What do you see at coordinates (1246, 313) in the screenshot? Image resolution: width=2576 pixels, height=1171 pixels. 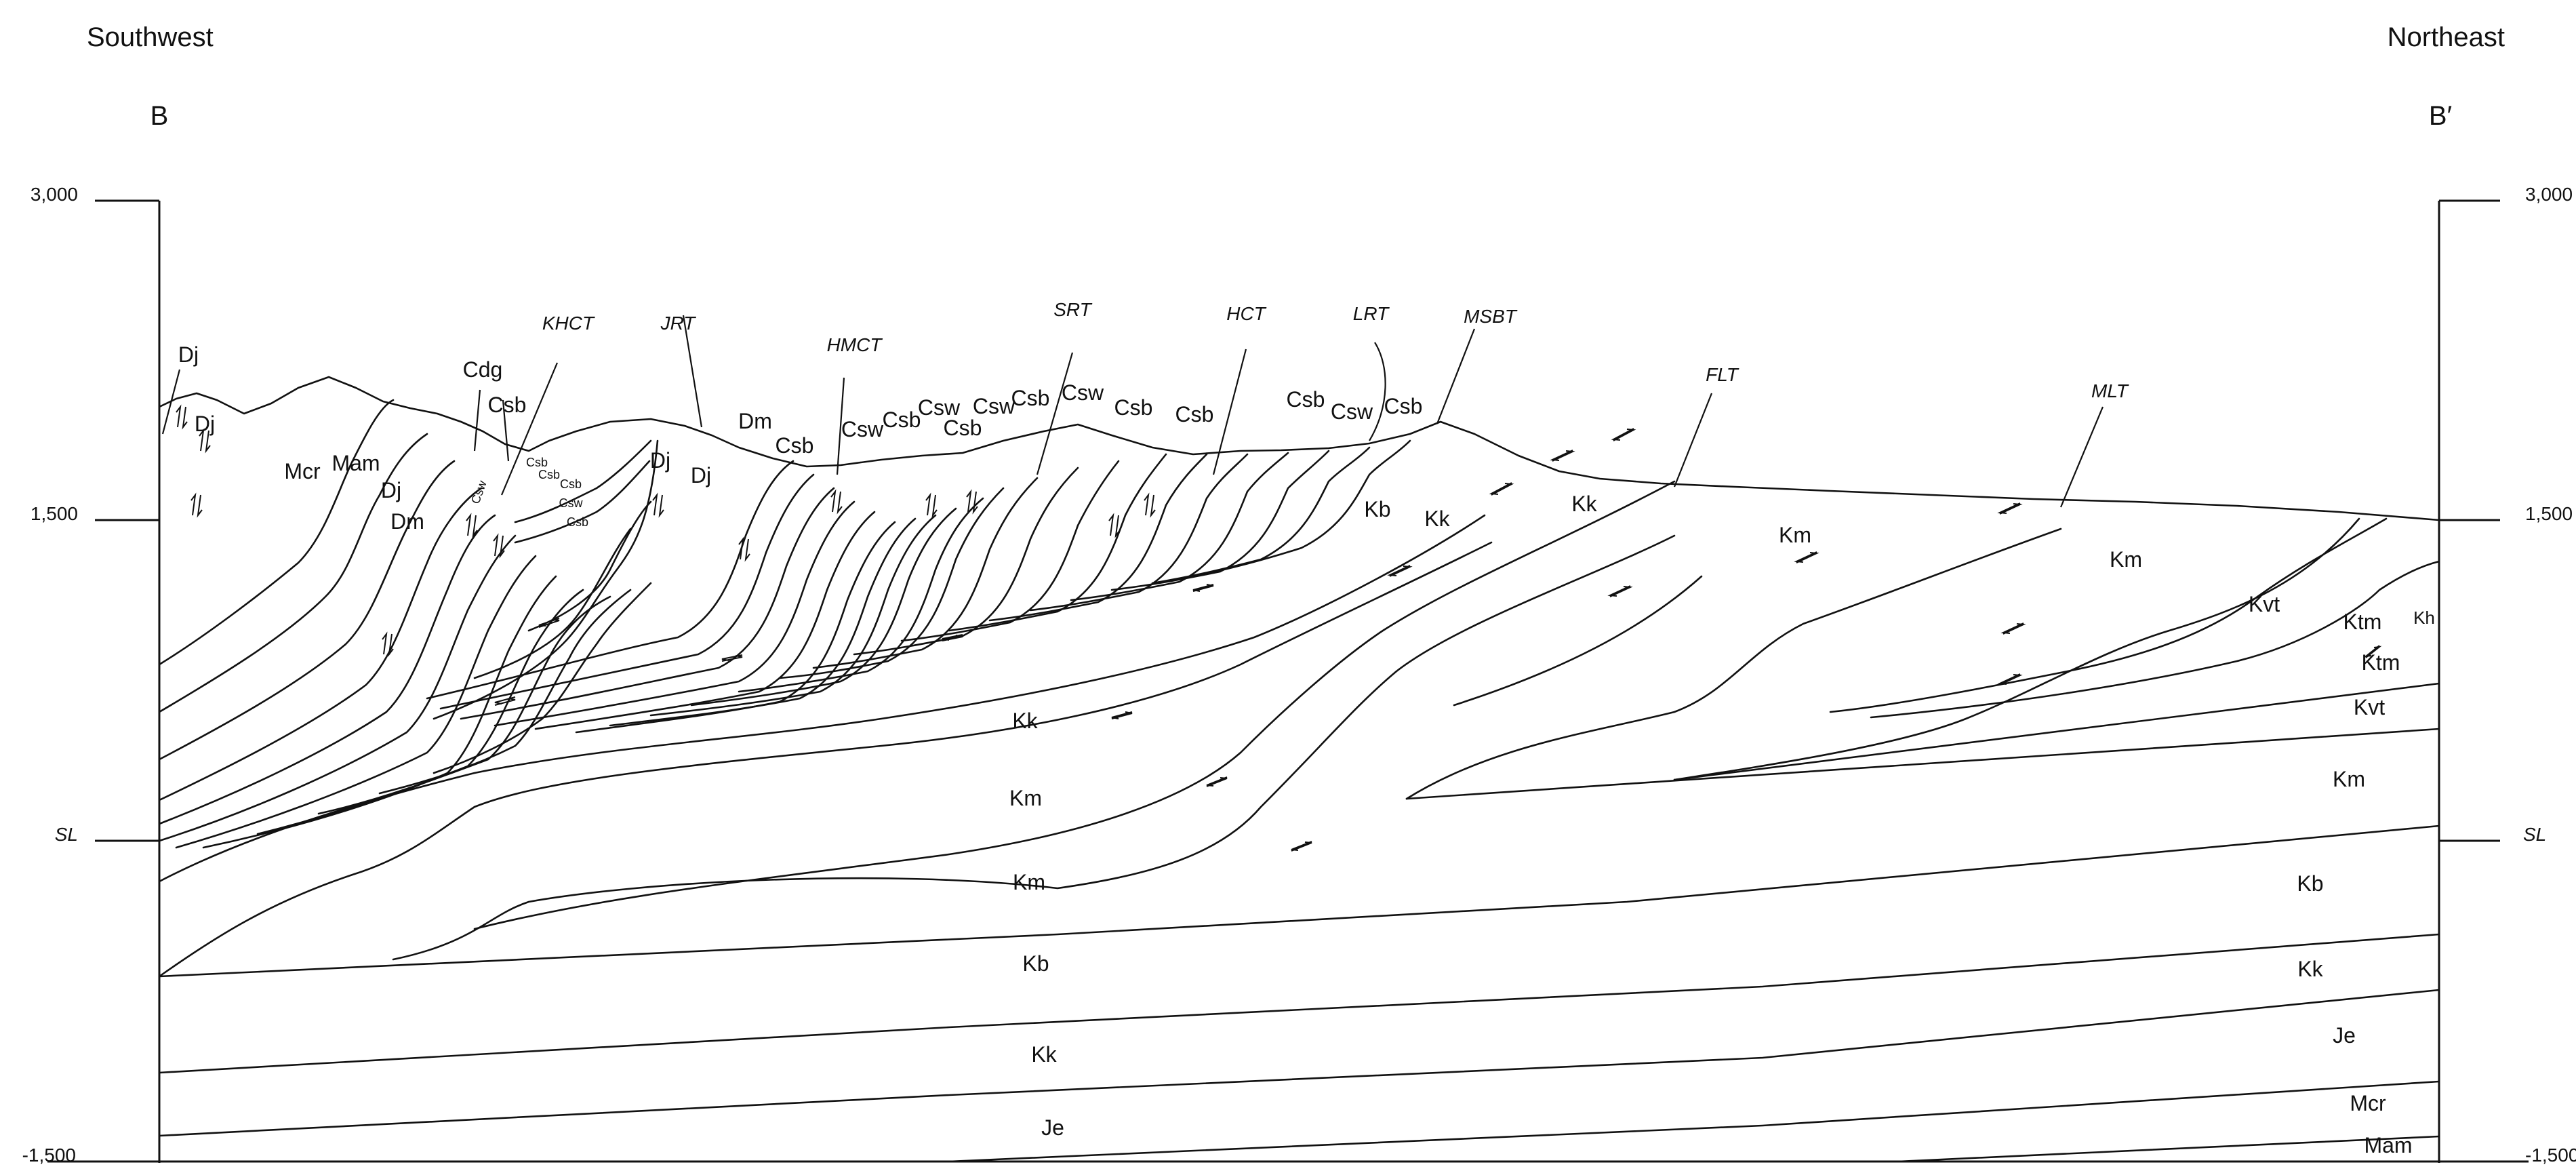 I see `fault-label-hct: HCT` at bounding box center [1246, 313].